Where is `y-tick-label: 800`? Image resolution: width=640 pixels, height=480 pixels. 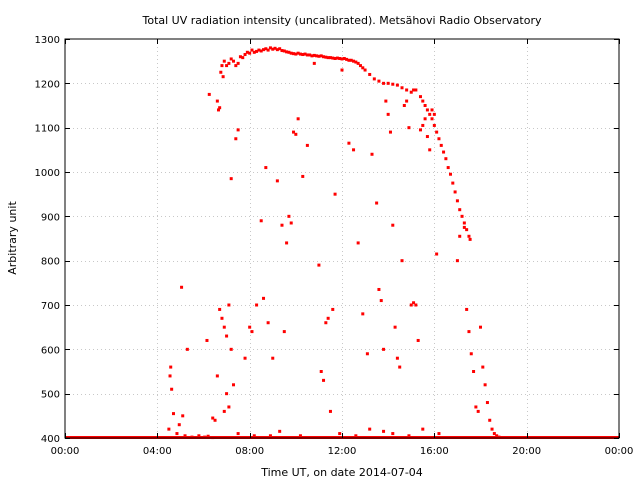 y-tick-label: 800 is located at coordinates (50, 262).